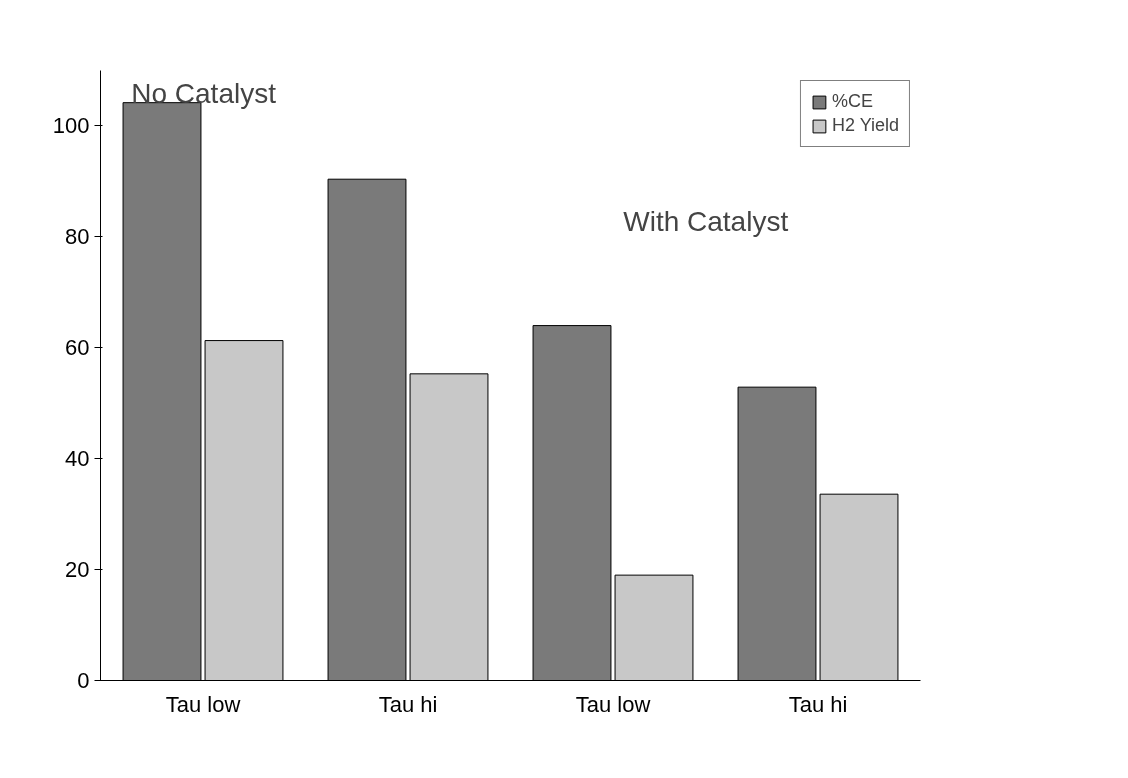 The width and height of the screenshot is (1128, 778). Describe the element at coordinates (865, 125) in the screenshot. I see `legend-label: H2 Yield` at that location.